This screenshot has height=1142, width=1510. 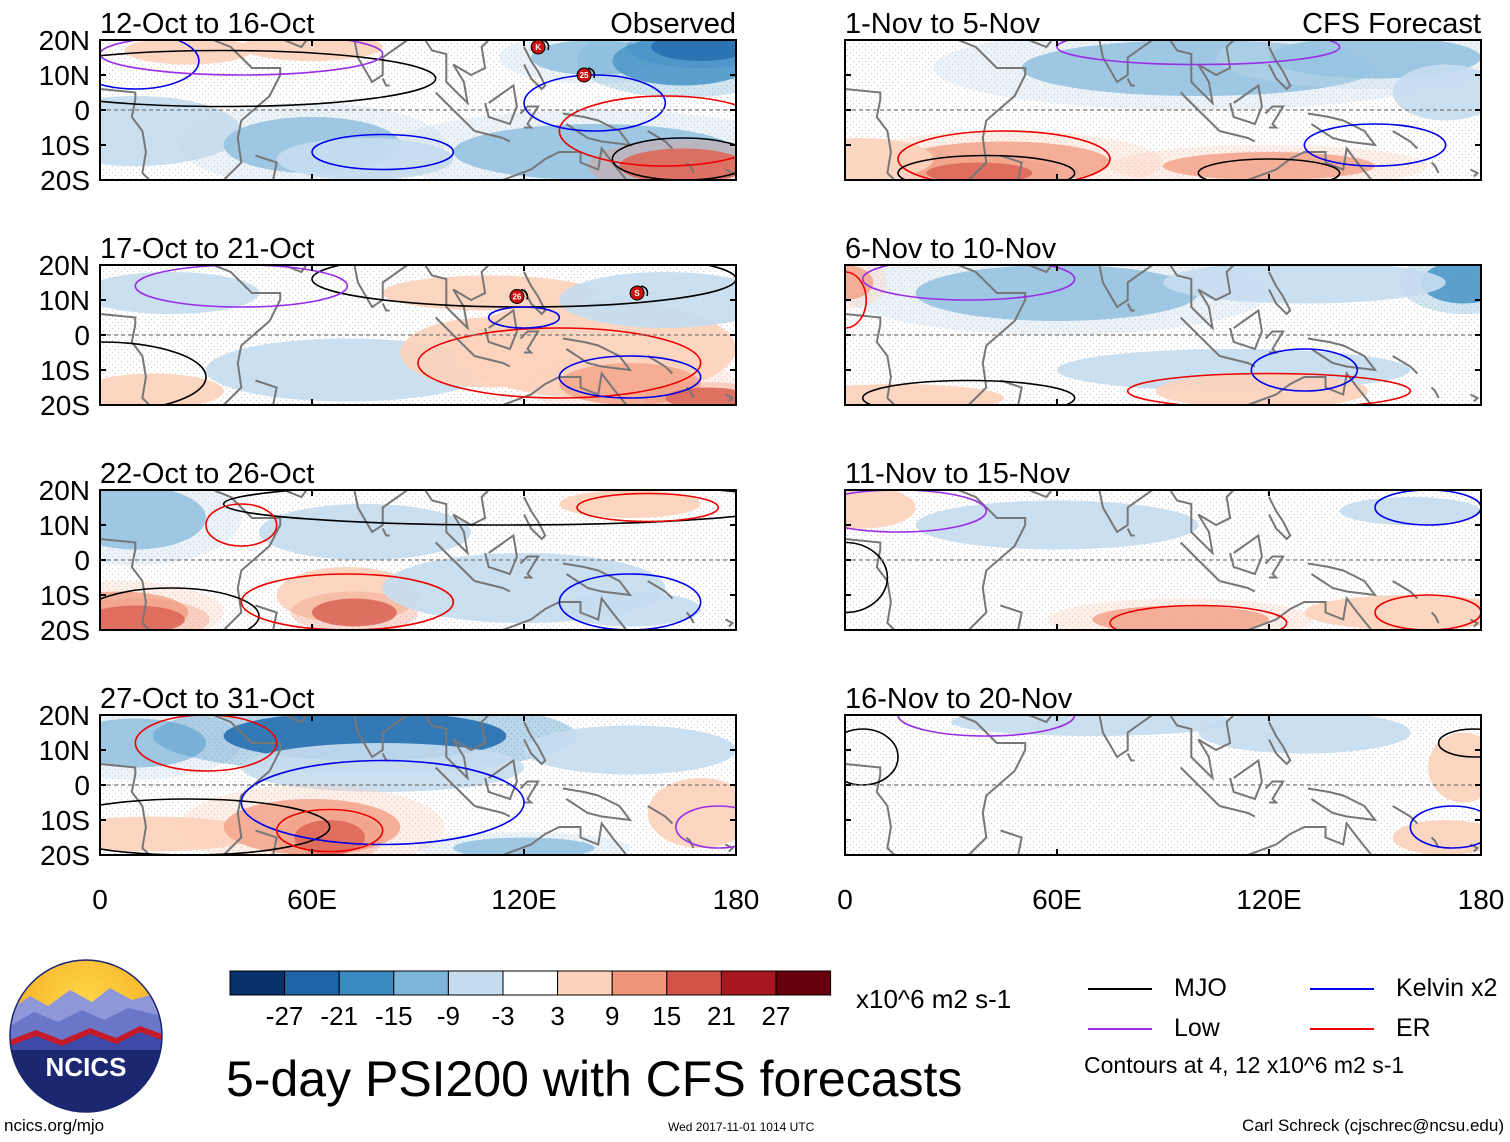 I want to click on storm-marker-disc, so click(x=538, y=47).